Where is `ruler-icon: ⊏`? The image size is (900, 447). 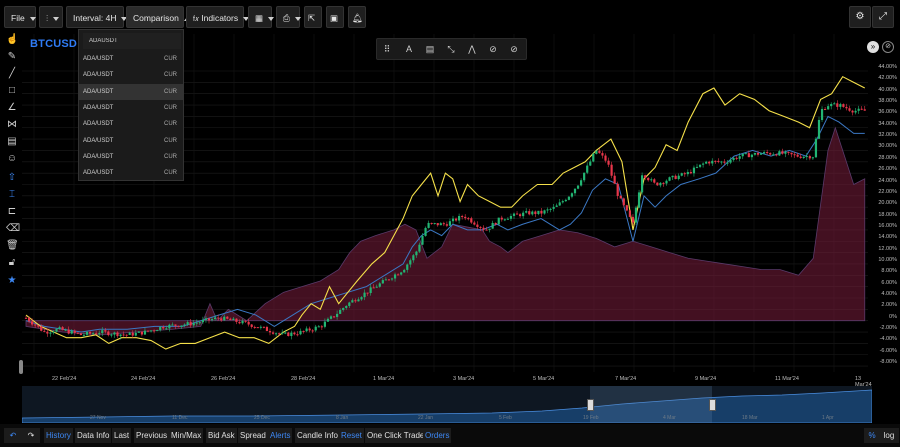
ruler-icon: ⊏ is located at coordinates (12, 211).